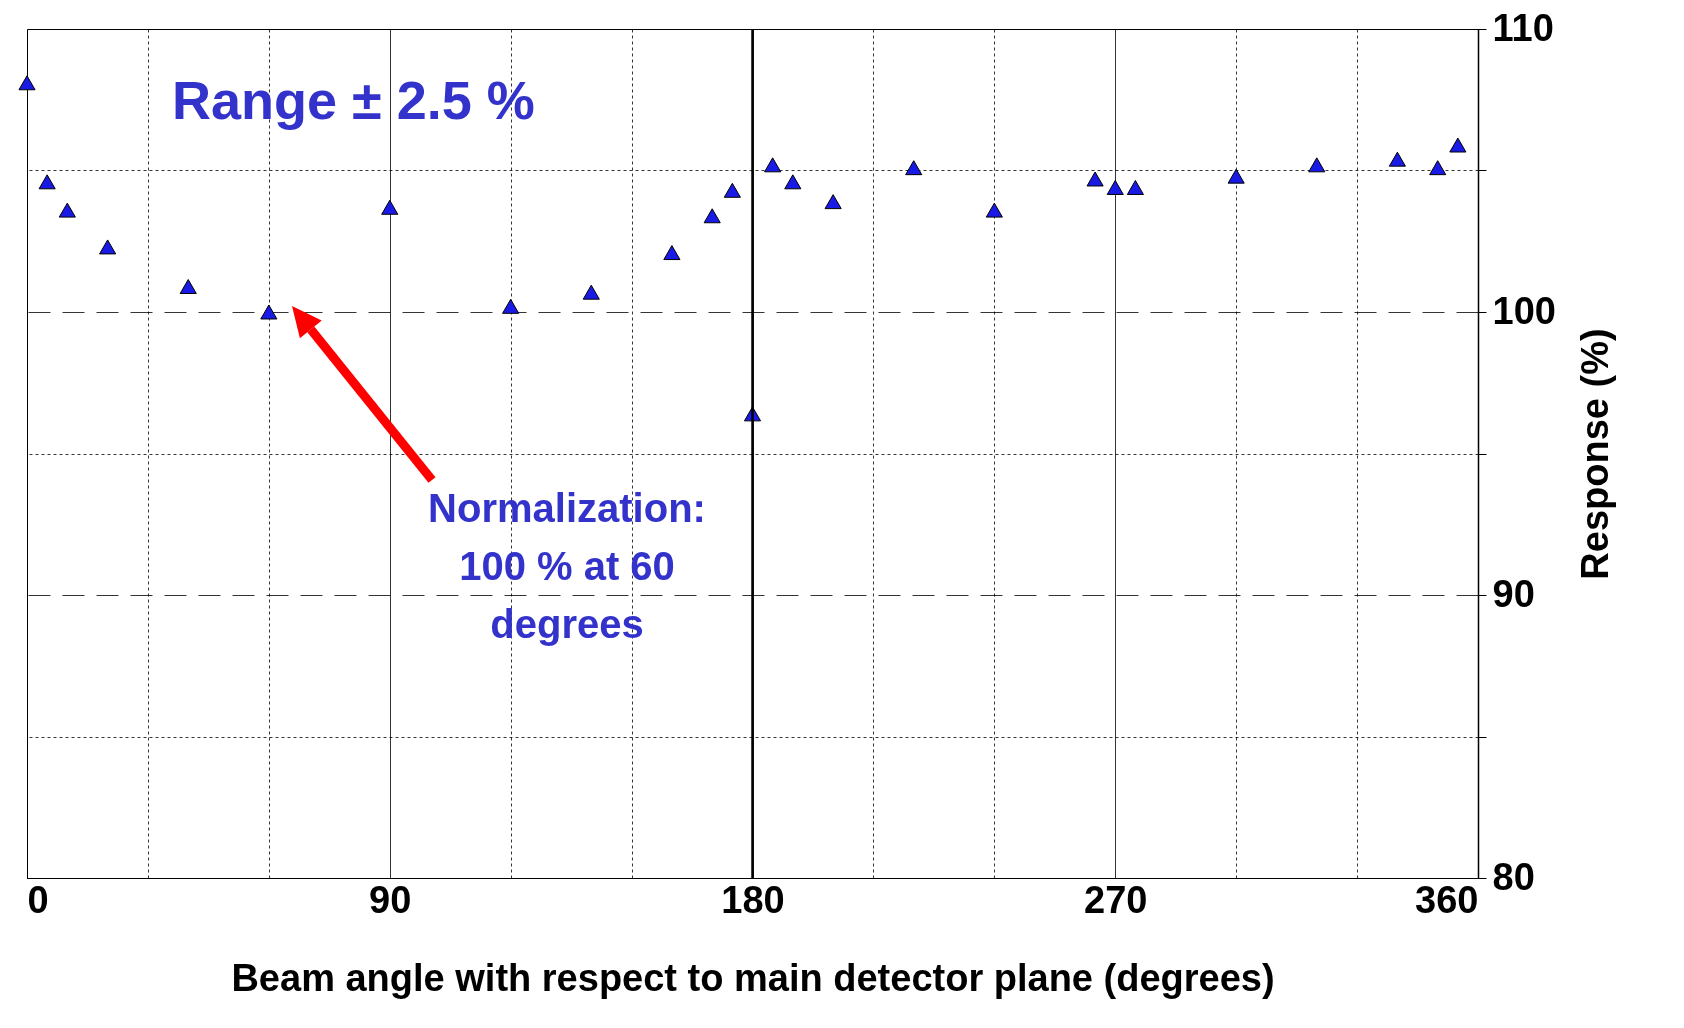 Image resolution: width=1684 pixels, height=1028 pixels. Describe the element at coordinates (567, 566) in the screenshot. I see `annotation: Normalization: 100 % at 60 degrees` at that location.